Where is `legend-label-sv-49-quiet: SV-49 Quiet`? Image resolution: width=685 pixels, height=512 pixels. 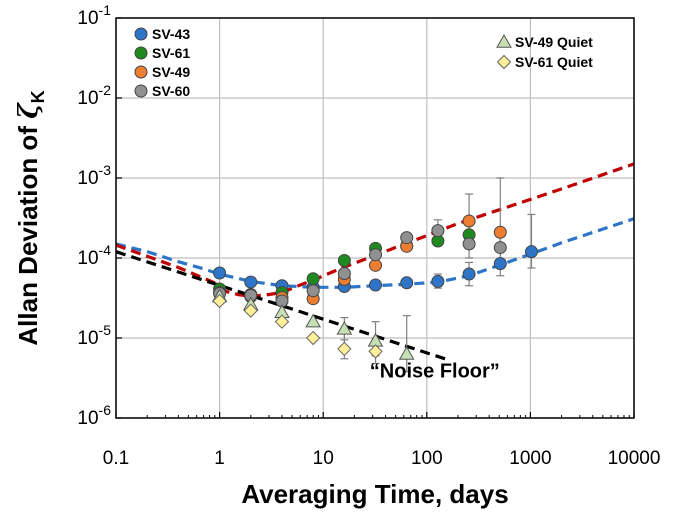 legend-label-sv-49-quiet: SV-49 Quiet is located at coordinates (554, 42).